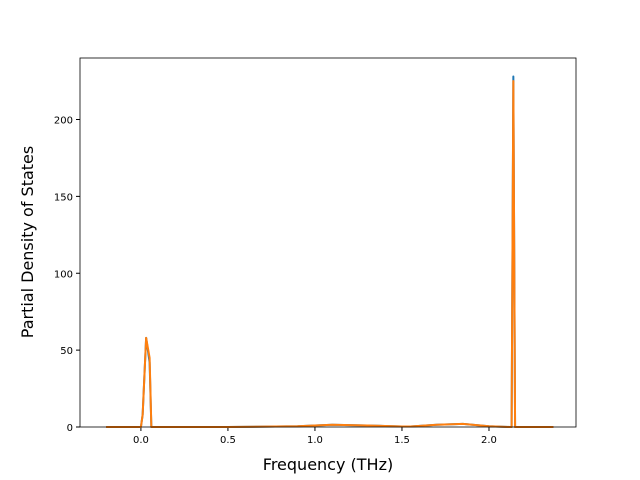 Image resolution: width=640 pixels, height=480 pixels. Describe the element at coordinates (315, 440) in the screenshot. I see `x-tick-label: 1.0` at that location.